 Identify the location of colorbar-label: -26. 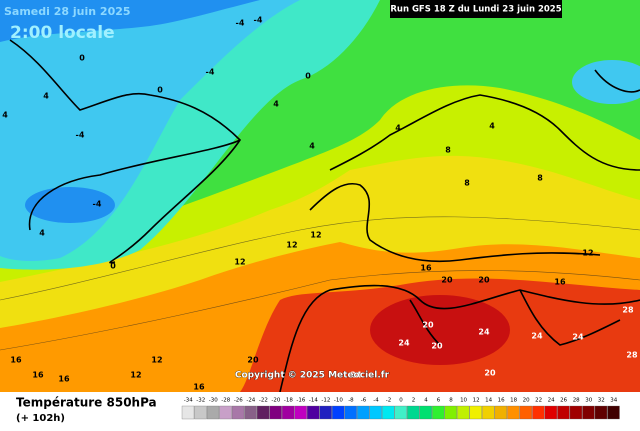
(238, 401).